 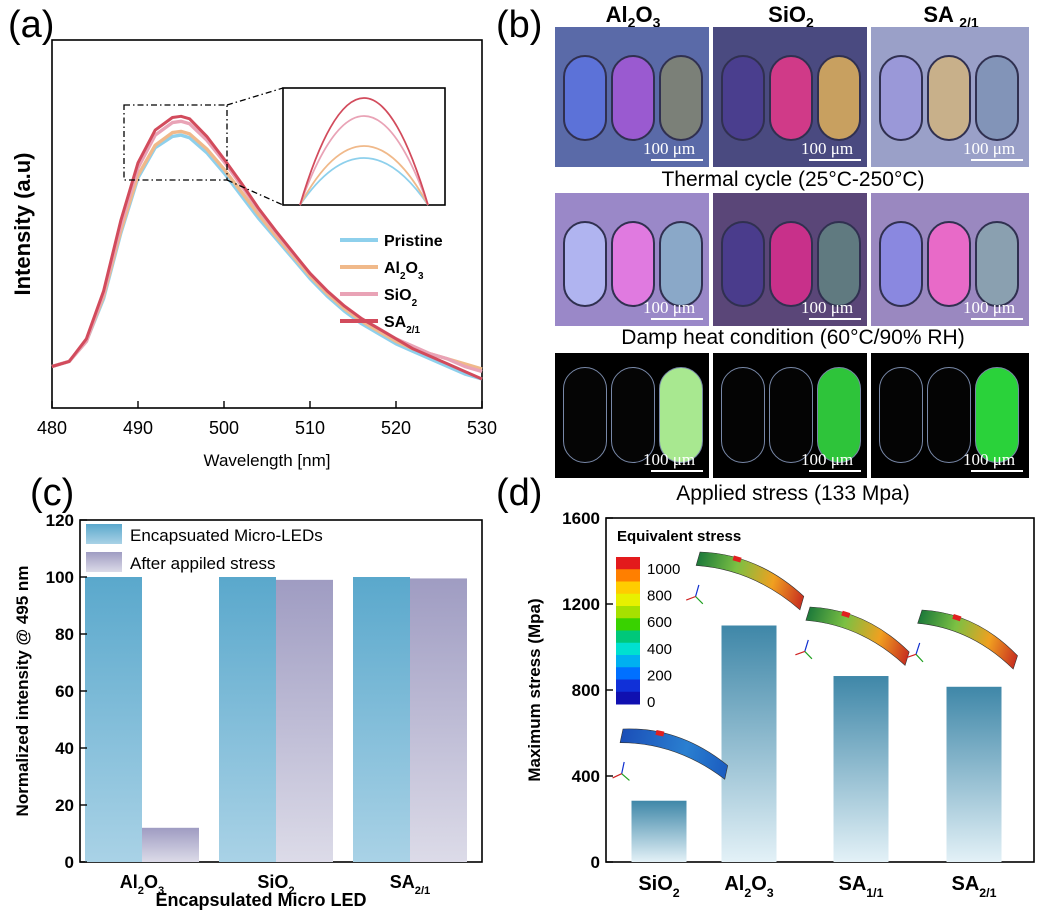 I want to click on y-tick-label-c: 0, so click(x=69, y=862).